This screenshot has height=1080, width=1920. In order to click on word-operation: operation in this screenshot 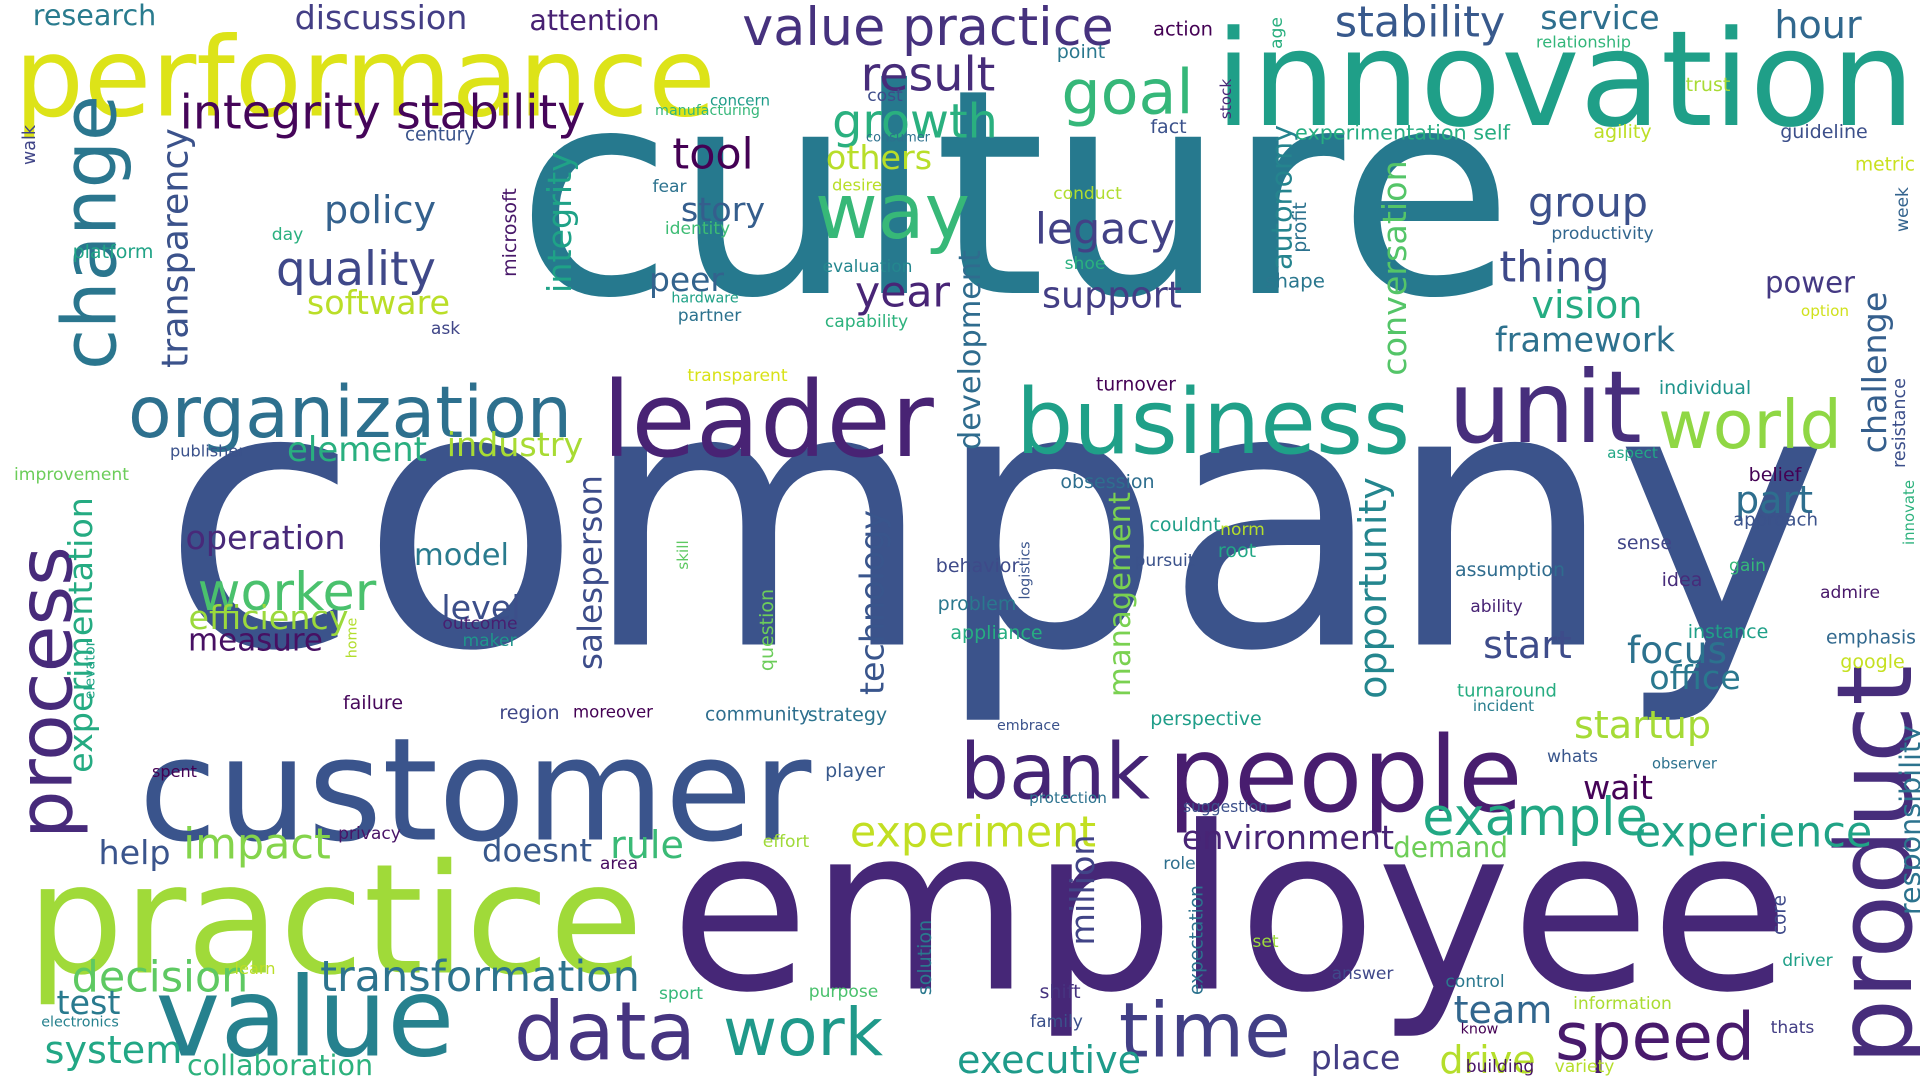, I will do `click(265, 537)`.